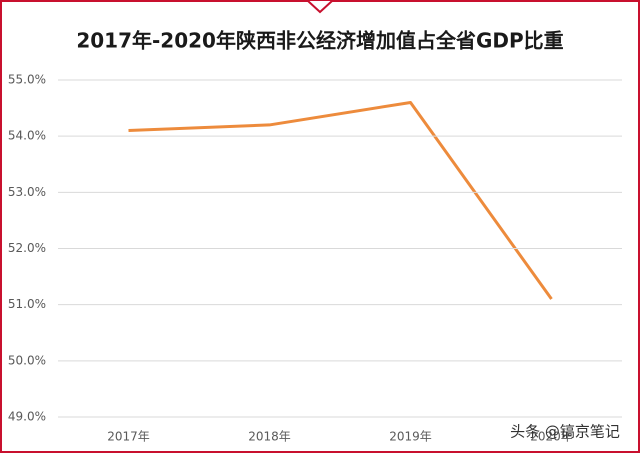 The image size is (640, 453). What do you see at coordinates (27, 360) in the screenshot?
I see `y-tick-label: 50.0%` at bounding box center [27, 360].